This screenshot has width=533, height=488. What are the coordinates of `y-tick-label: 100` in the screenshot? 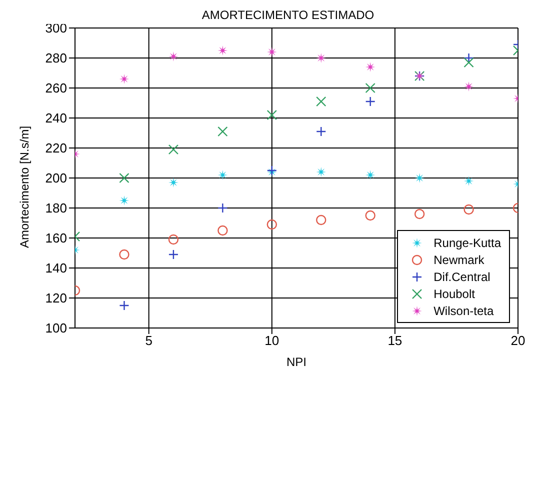 It's located at (56, 328).